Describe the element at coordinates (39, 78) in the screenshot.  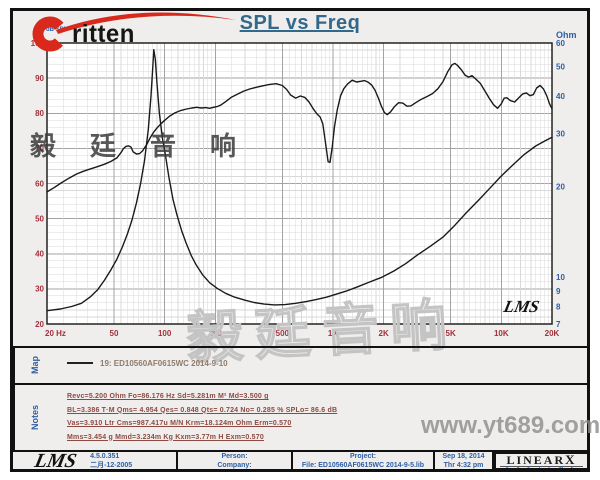
I see `svg-text: 90` at that location.